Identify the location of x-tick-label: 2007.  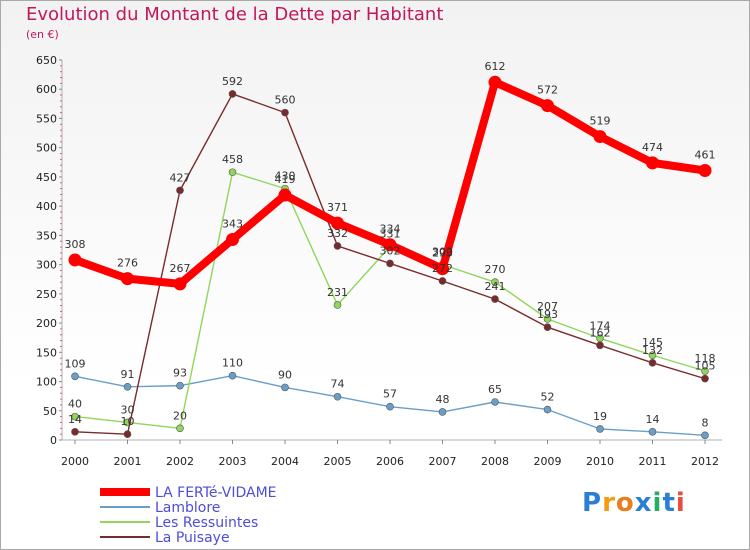
(443, 461).